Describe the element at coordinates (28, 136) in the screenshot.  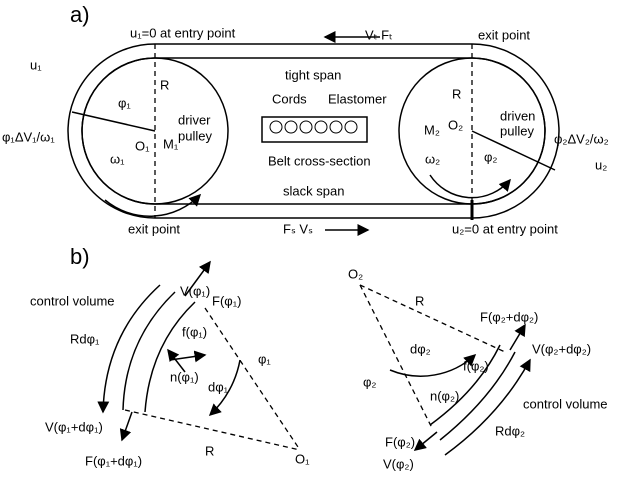
I see `label: φ₁ΔV₁/ω₁` at that location.